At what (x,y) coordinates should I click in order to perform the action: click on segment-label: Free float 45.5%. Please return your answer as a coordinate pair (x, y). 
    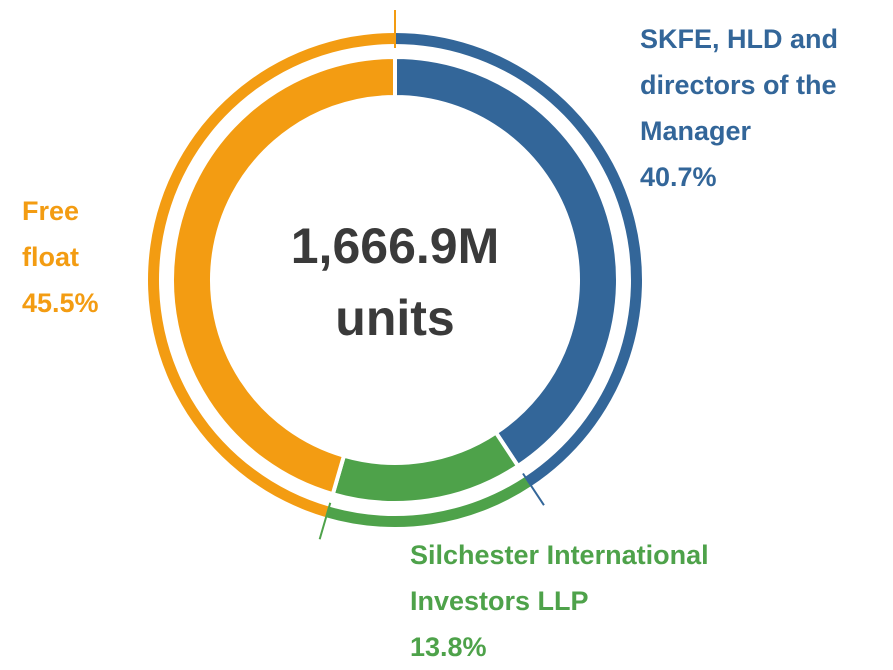
    Looking at the image, I should click on (72, 257).